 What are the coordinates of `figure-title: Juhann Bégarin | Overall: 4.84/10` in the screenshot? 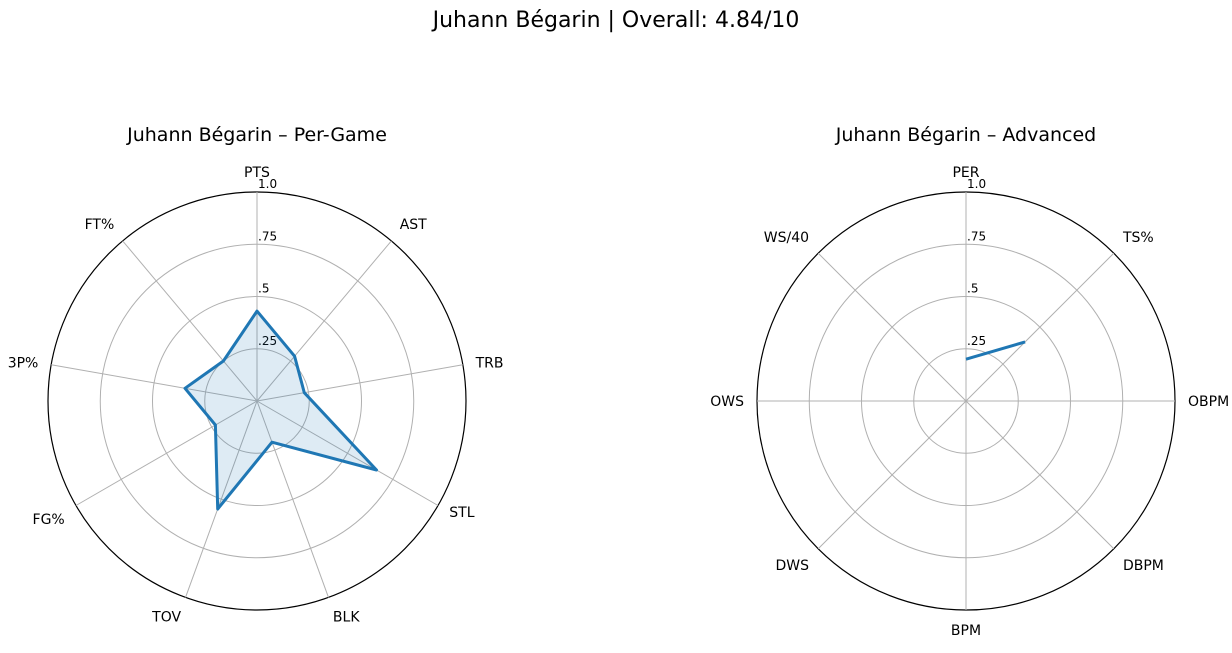 It's located at (616, 20).